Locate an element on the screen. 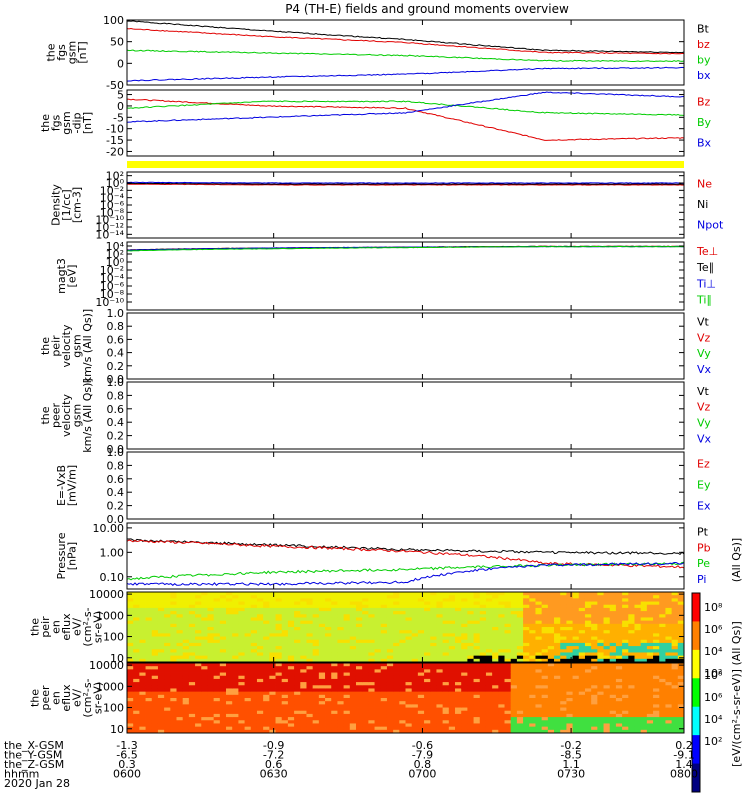 This screenshot has width=750, height=800. panel-frame is located at coordinates (405, 346).